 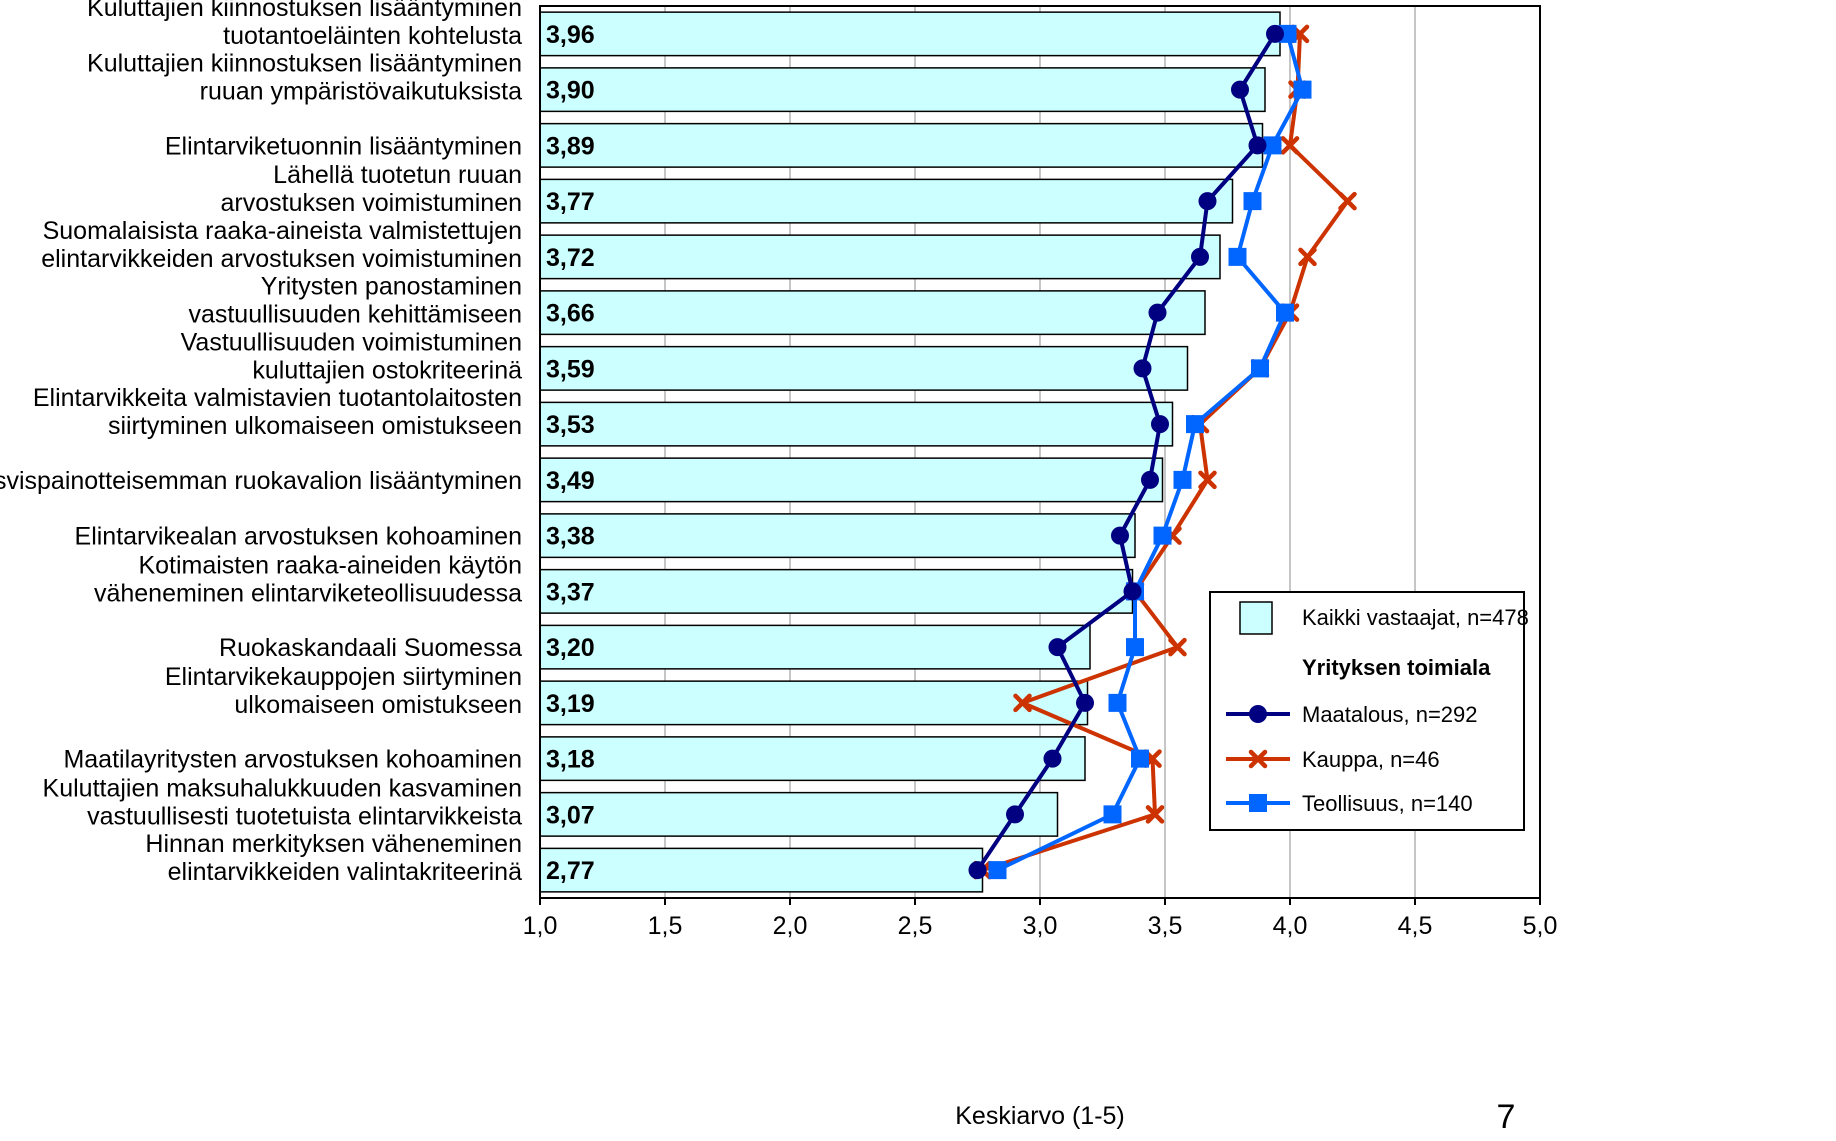 What do you see at coordinates (570, 704) in the screenshot?
I see `bar-value-label: 3,19` at bounding box center [570, 704].